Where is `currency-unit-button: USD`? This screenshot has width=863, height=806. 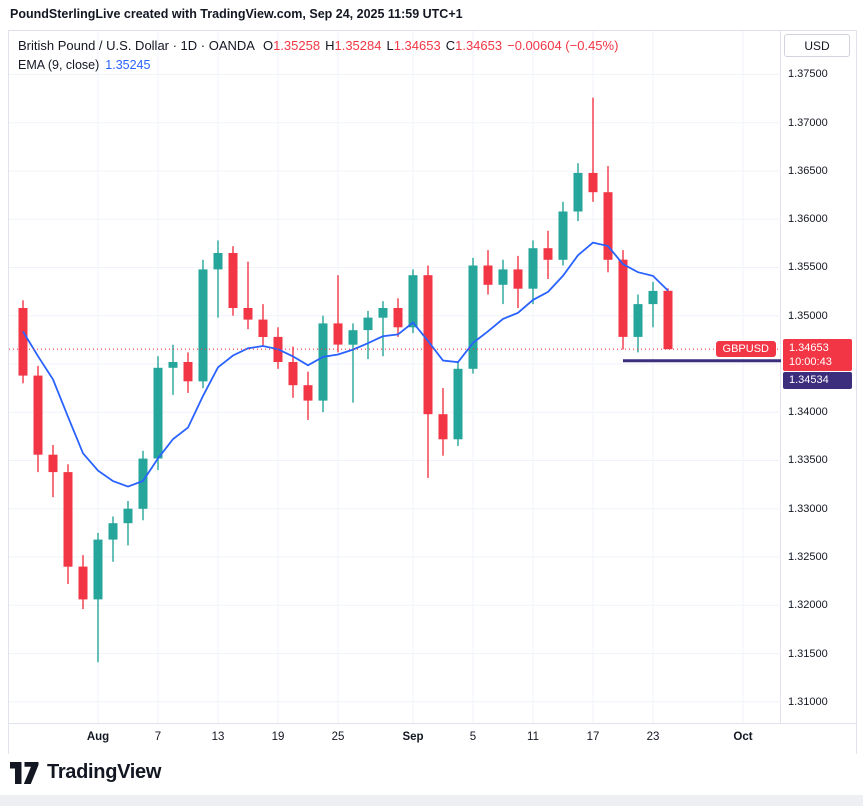
currency-unit-button: USD is located at coordinates (817, 45).